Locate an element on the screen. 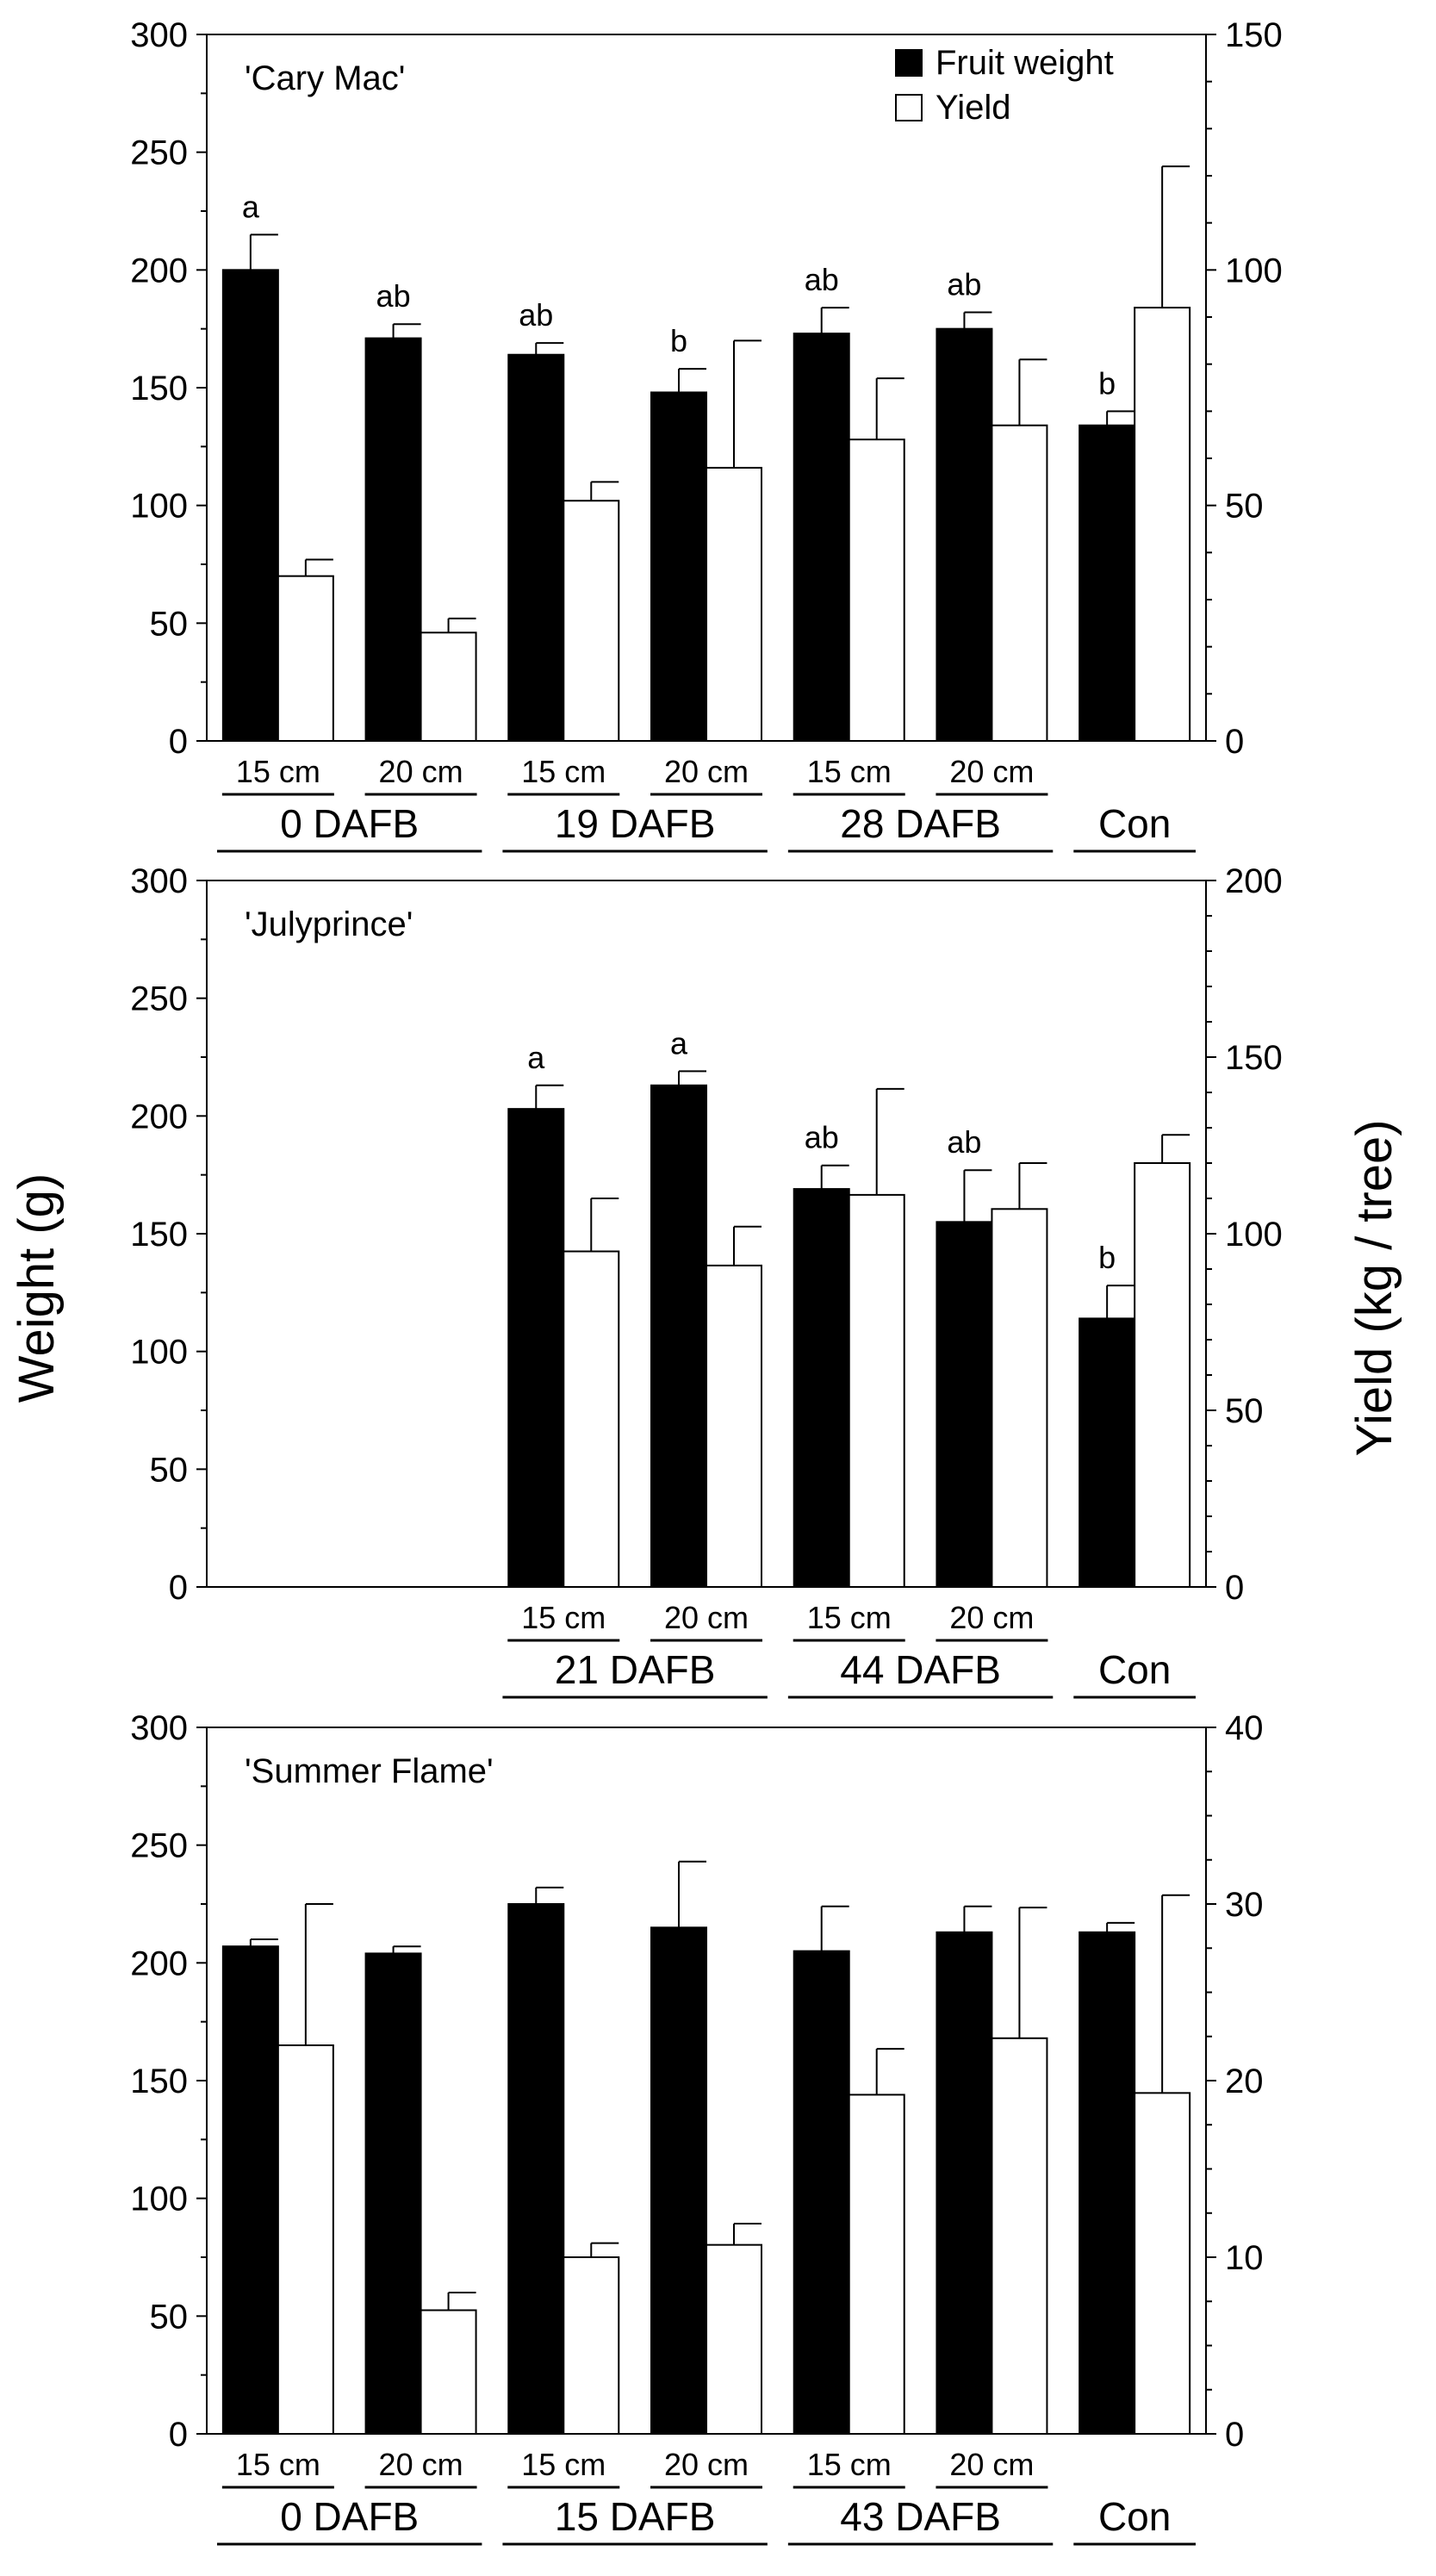 The width and height of the screenshot is (1436, 2576). left-axis-label: Weight (g) is located at coordinates (37, 1288).